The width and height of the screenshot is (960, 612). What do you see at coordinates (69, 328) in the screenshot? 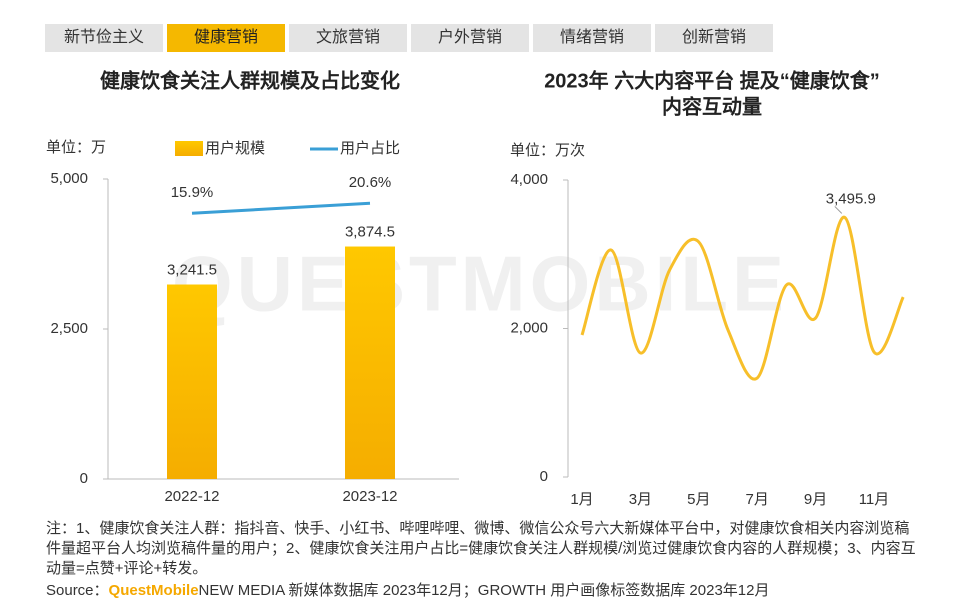
I see `y-tick-label: 2,500` at bounding box center [69, 328].